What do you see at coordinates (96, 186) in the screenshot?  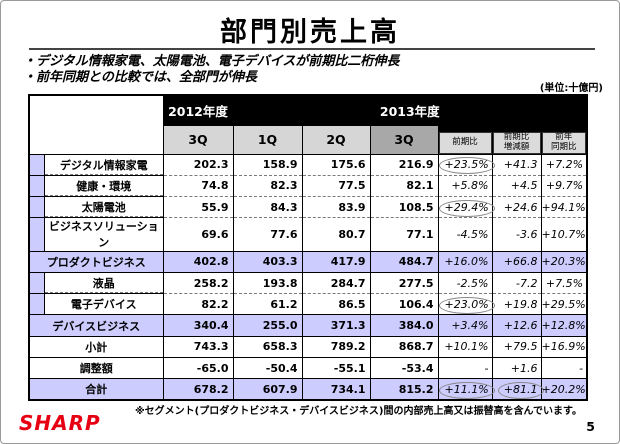 I see `row-label: 健康・環境` at bounding box center [96, 186].